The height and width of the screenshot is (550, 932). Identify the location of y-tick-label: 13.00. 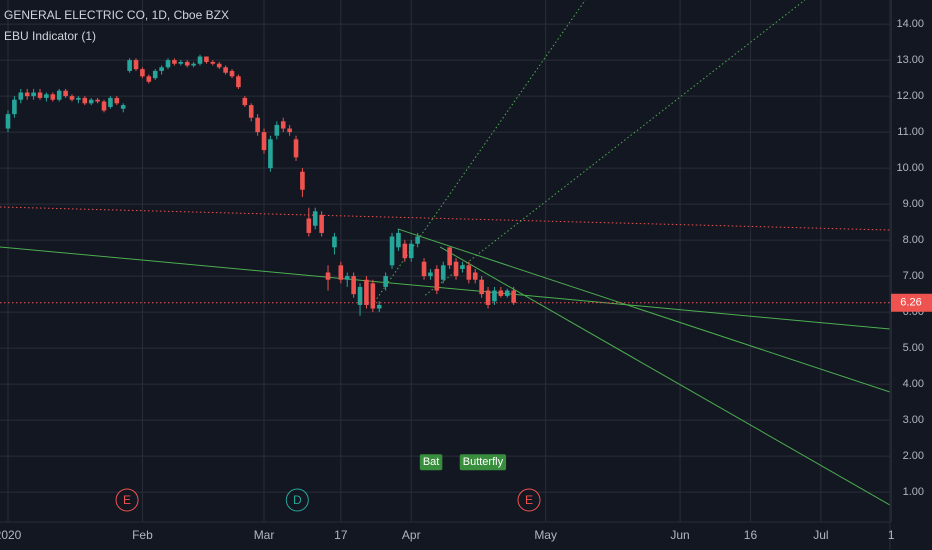
(910, 60).